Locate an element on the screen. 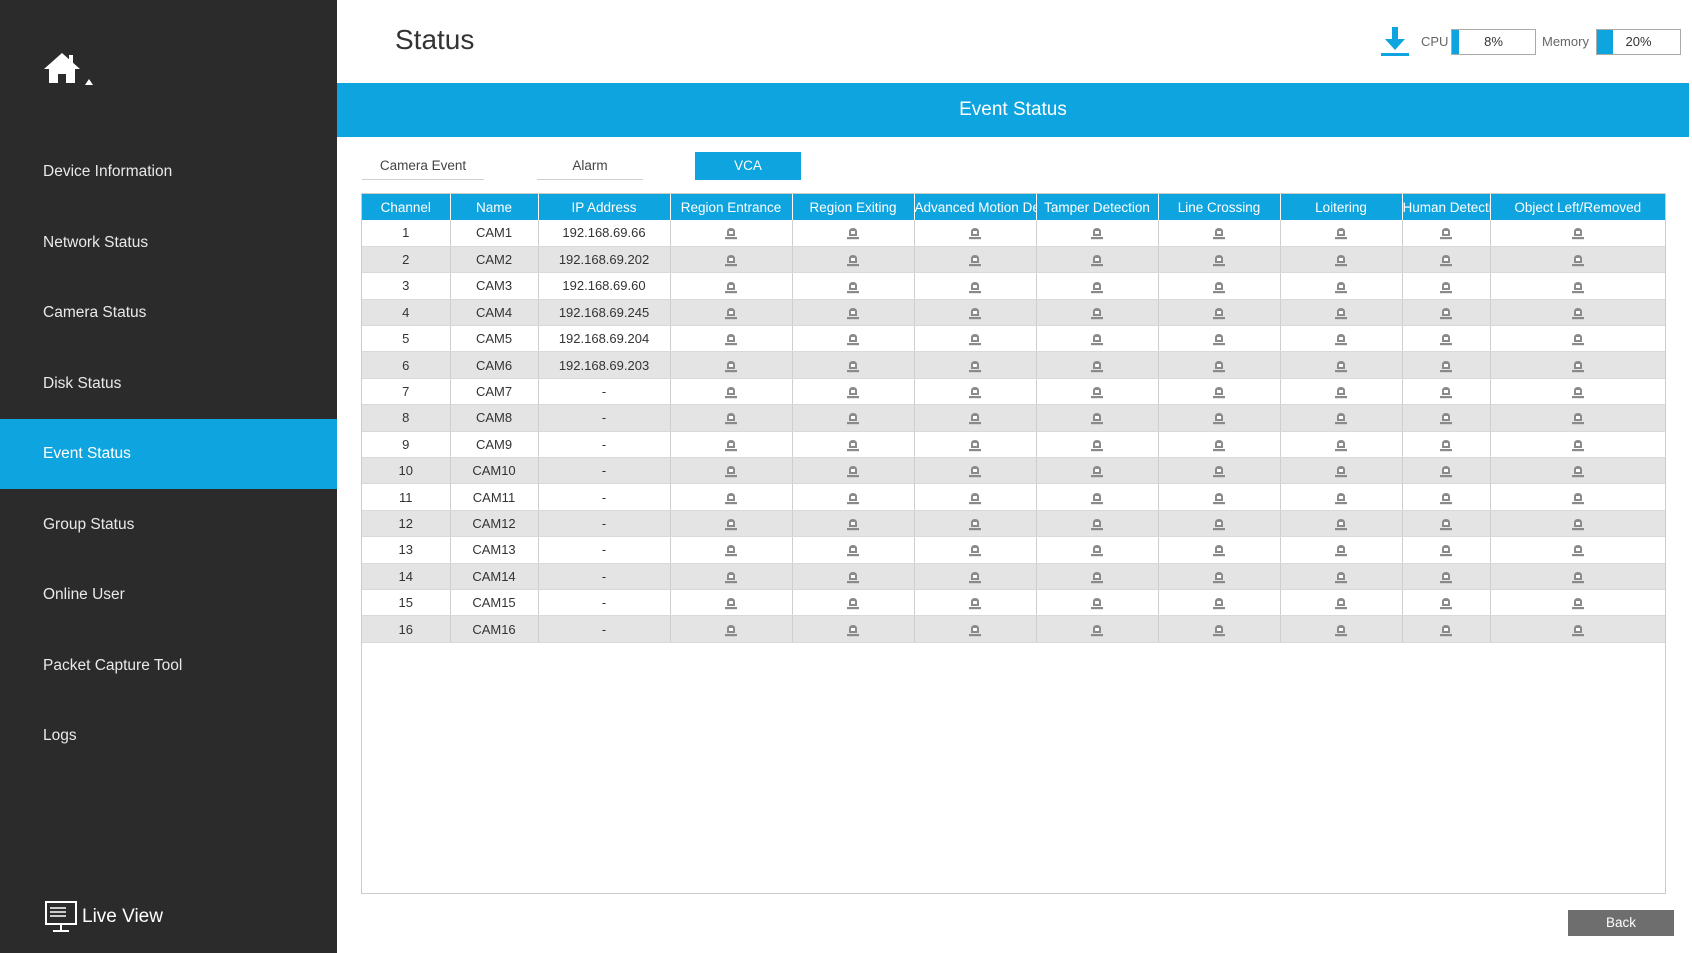 Image resolution: width=1692 pixels, height=953 pixels. channel-cell: 9 is located at coordinates (406, 445).